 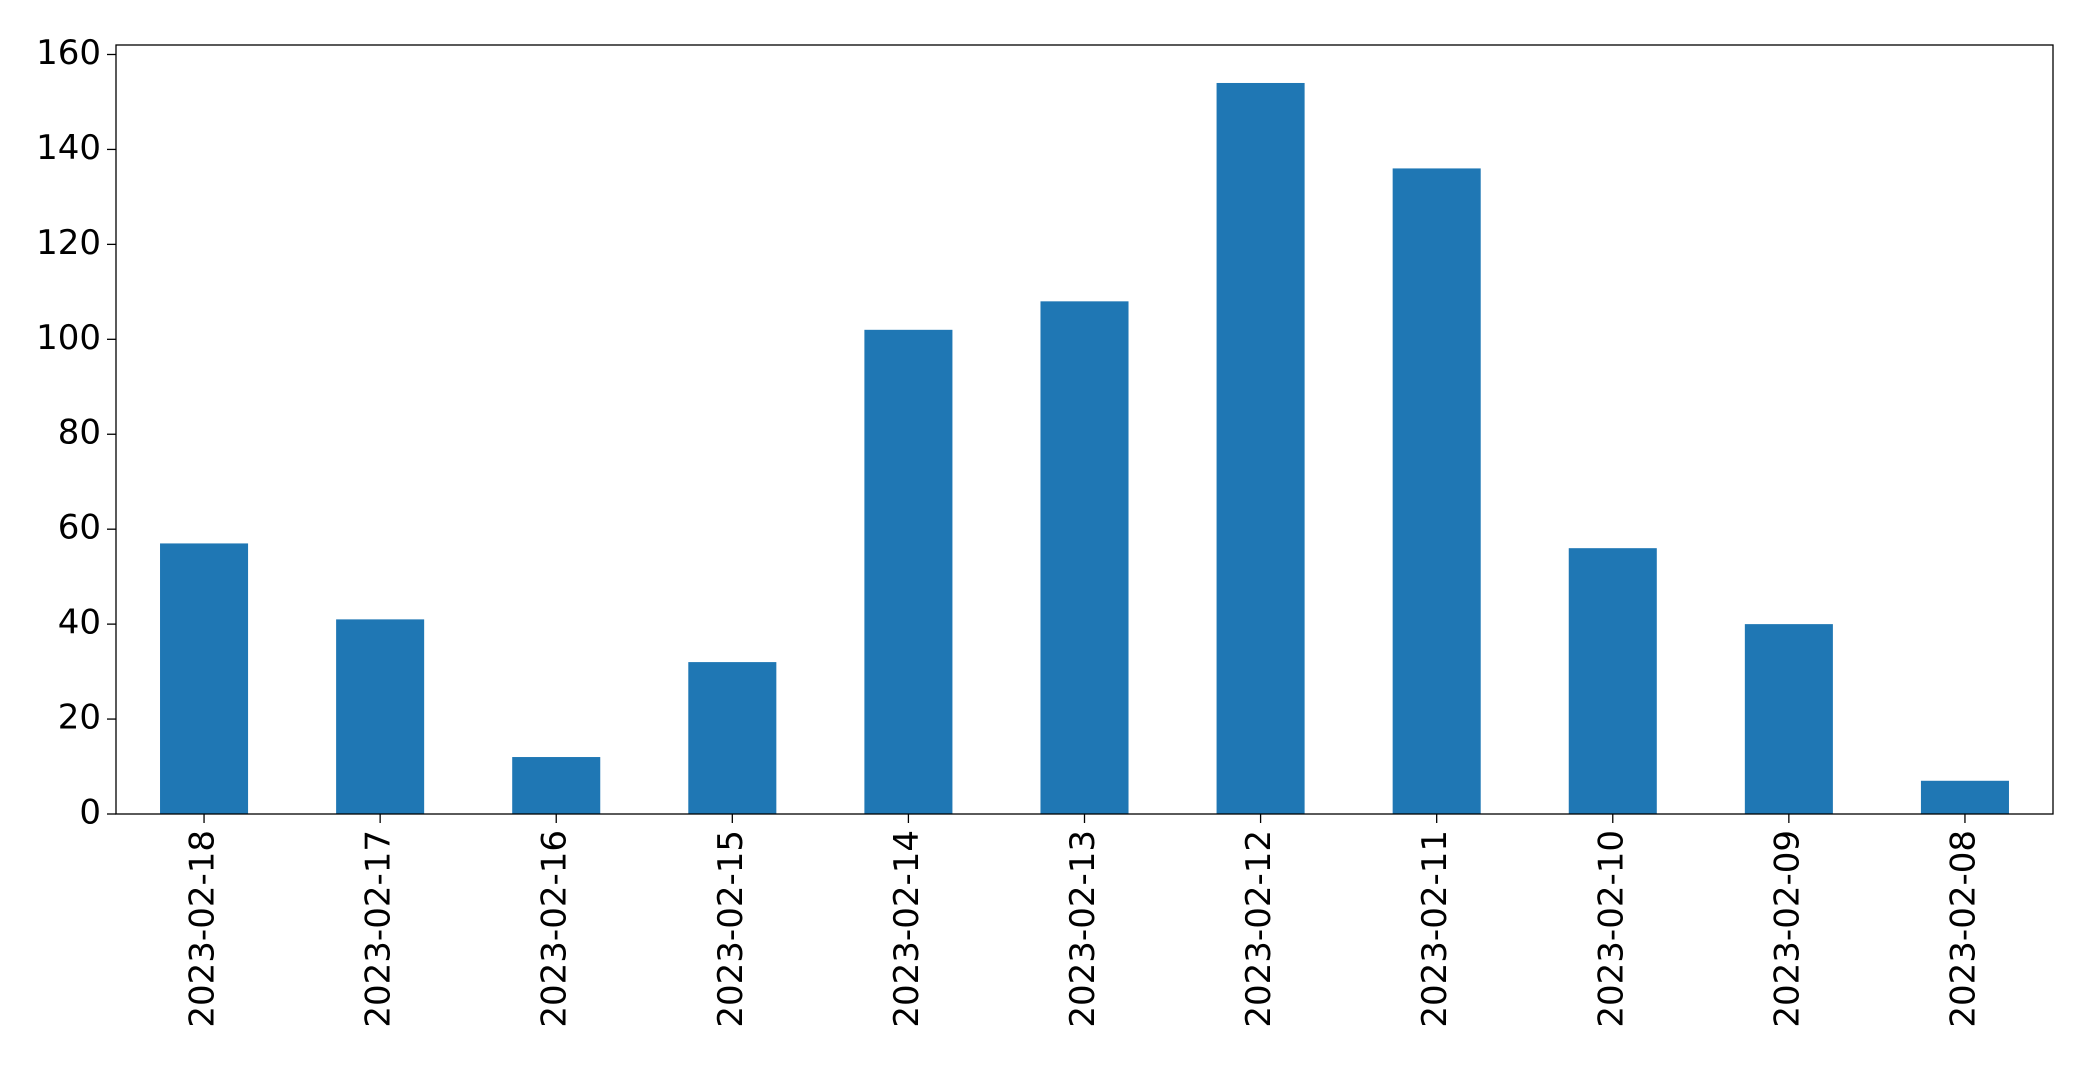 What do you see at coordinates (79, 718) in the screenshot?
I see `y-tick-label: 20` at bounding box center [79, 718].